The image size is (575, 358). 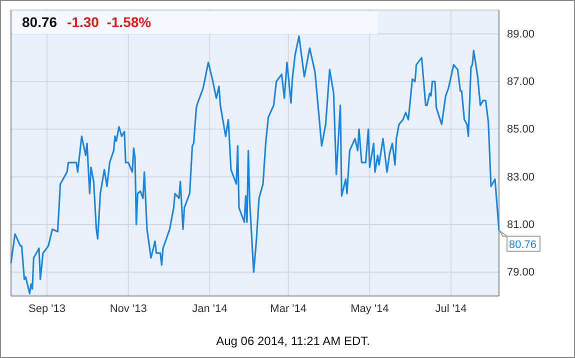 I want to click on y-tick-label: 79.00, so click(x=521, y=272).